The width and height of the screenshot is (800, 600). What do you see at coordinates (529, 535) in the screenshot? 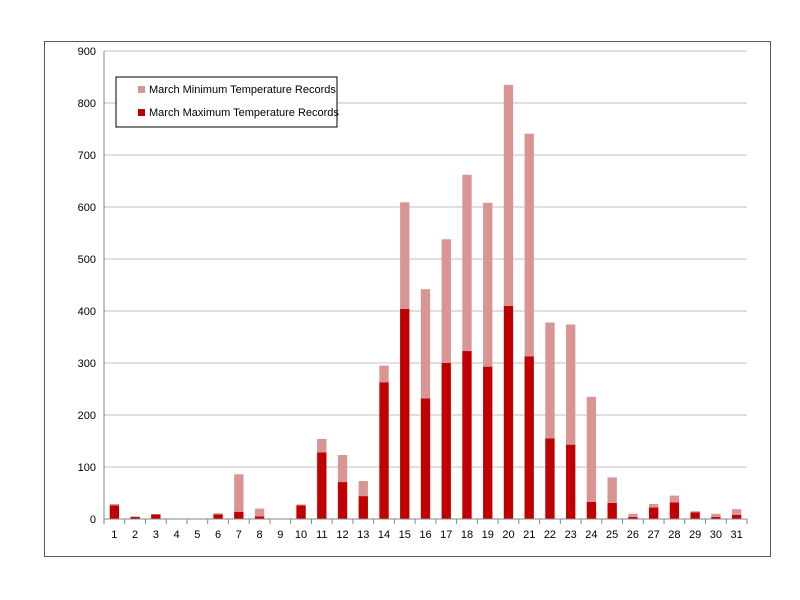
I see `x-tick-label: 21` at bounding box center [529, 535].